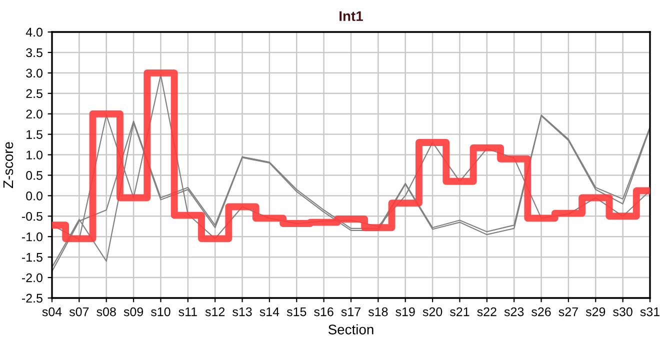 This screenshot has width=660, height=360. I want to click on x-tick-label: s29, so click(596, 311).